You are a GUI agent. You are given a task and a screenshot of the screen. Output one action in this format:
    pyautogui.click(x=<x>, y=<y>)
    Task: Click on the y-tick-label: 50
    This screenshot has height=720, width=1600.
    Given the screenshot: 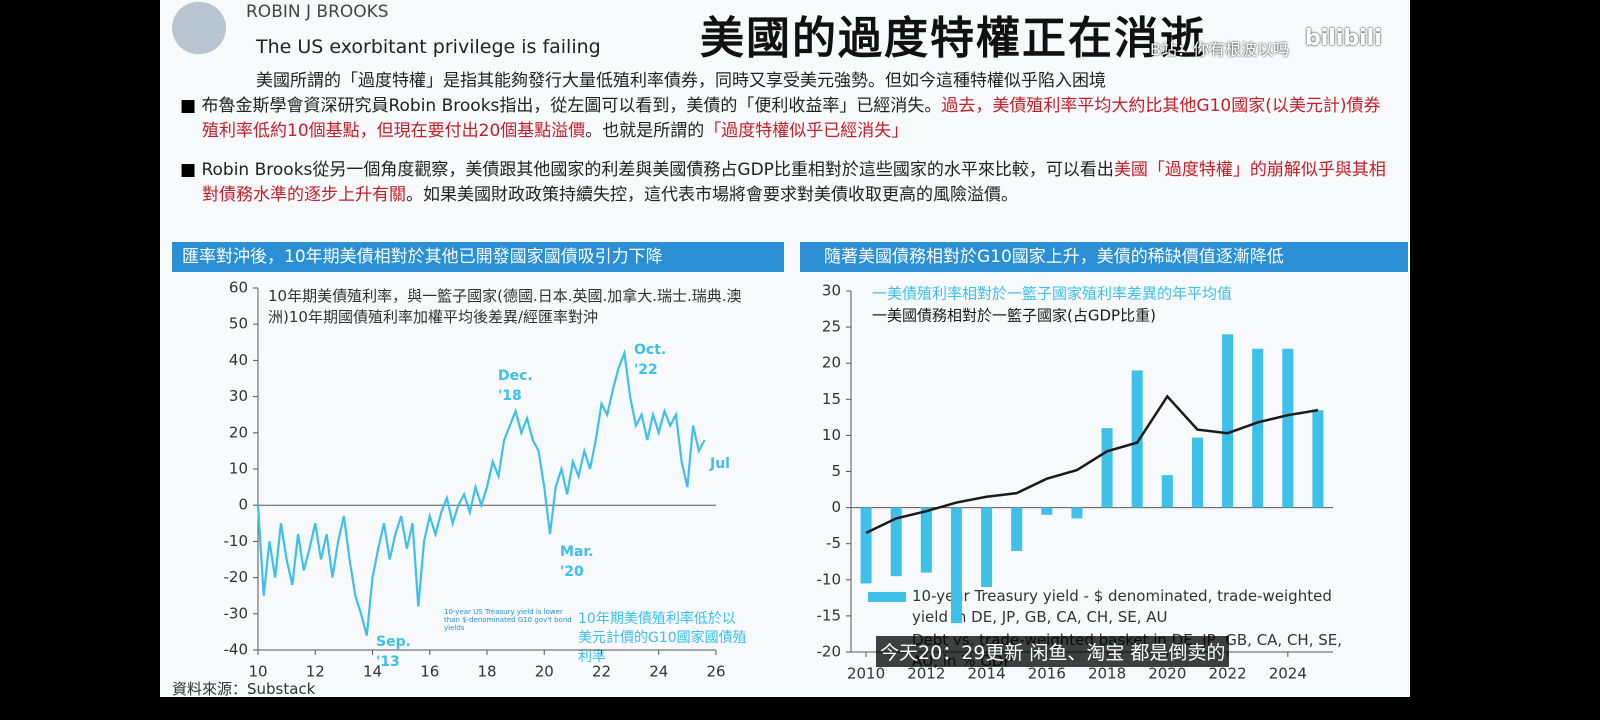 What is the action you would take?
    pyautogui.click(x=238, y=324)
    